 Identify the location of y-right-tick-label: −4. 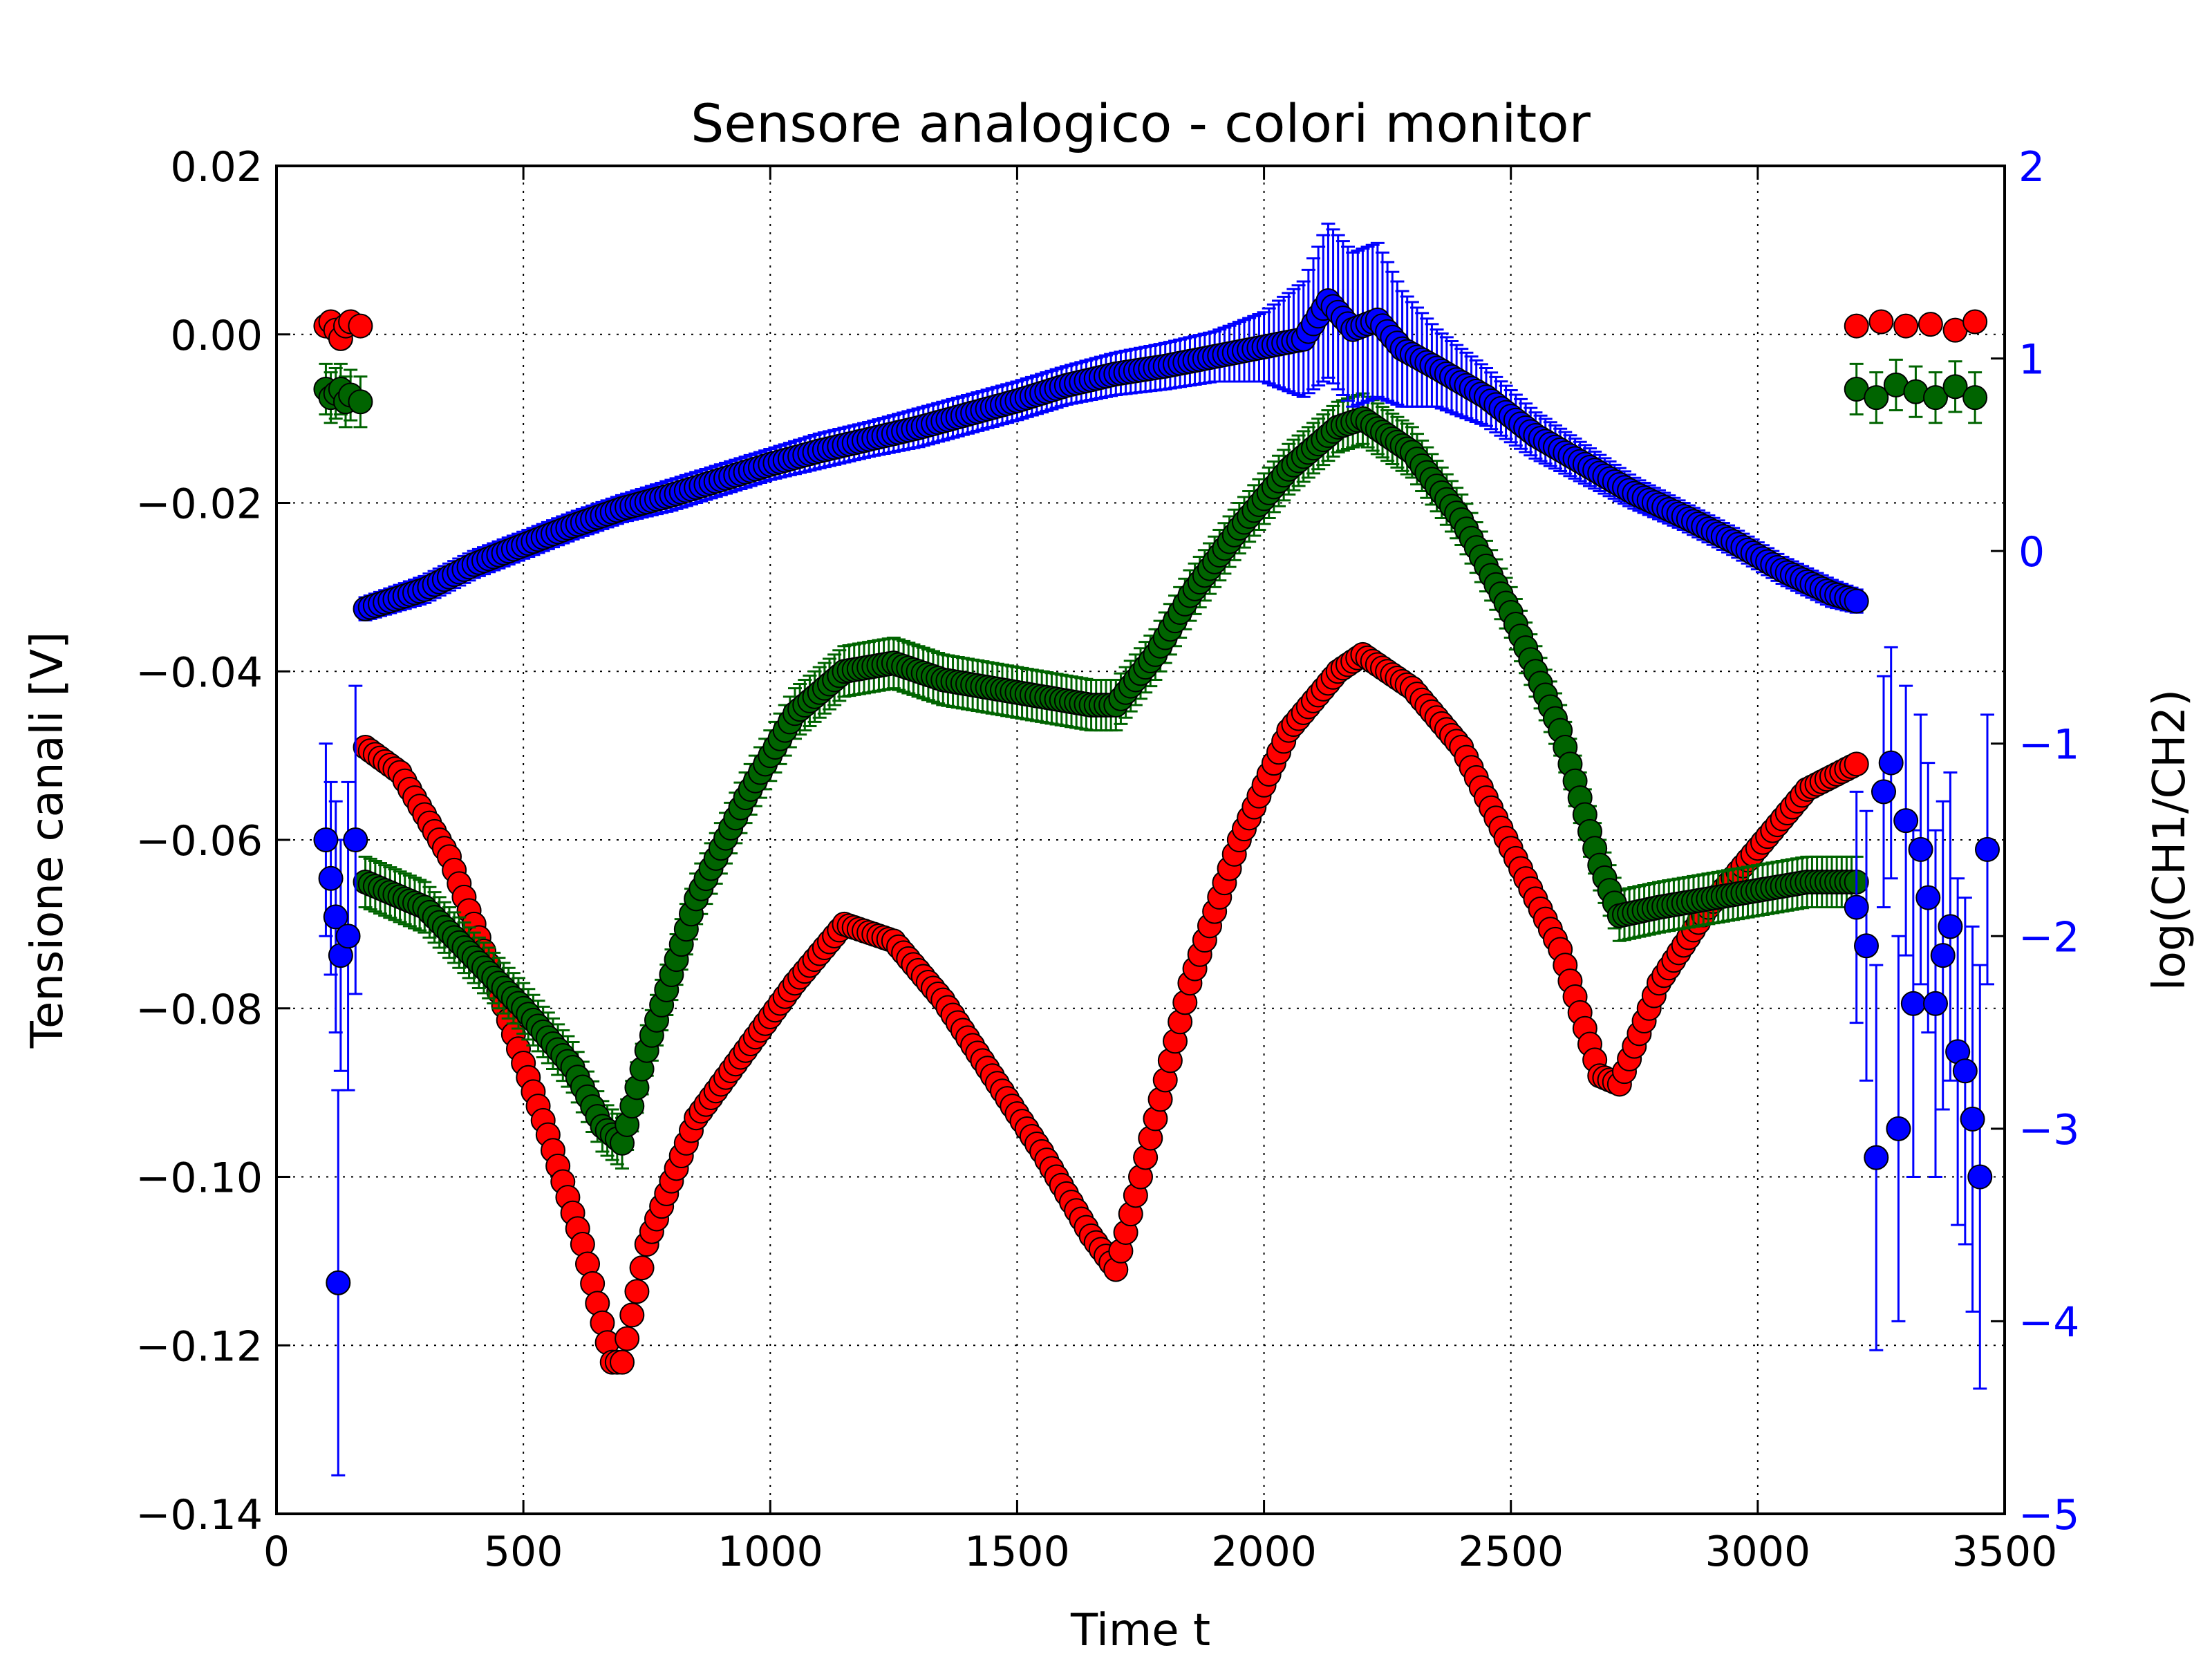
(2048, 1323).